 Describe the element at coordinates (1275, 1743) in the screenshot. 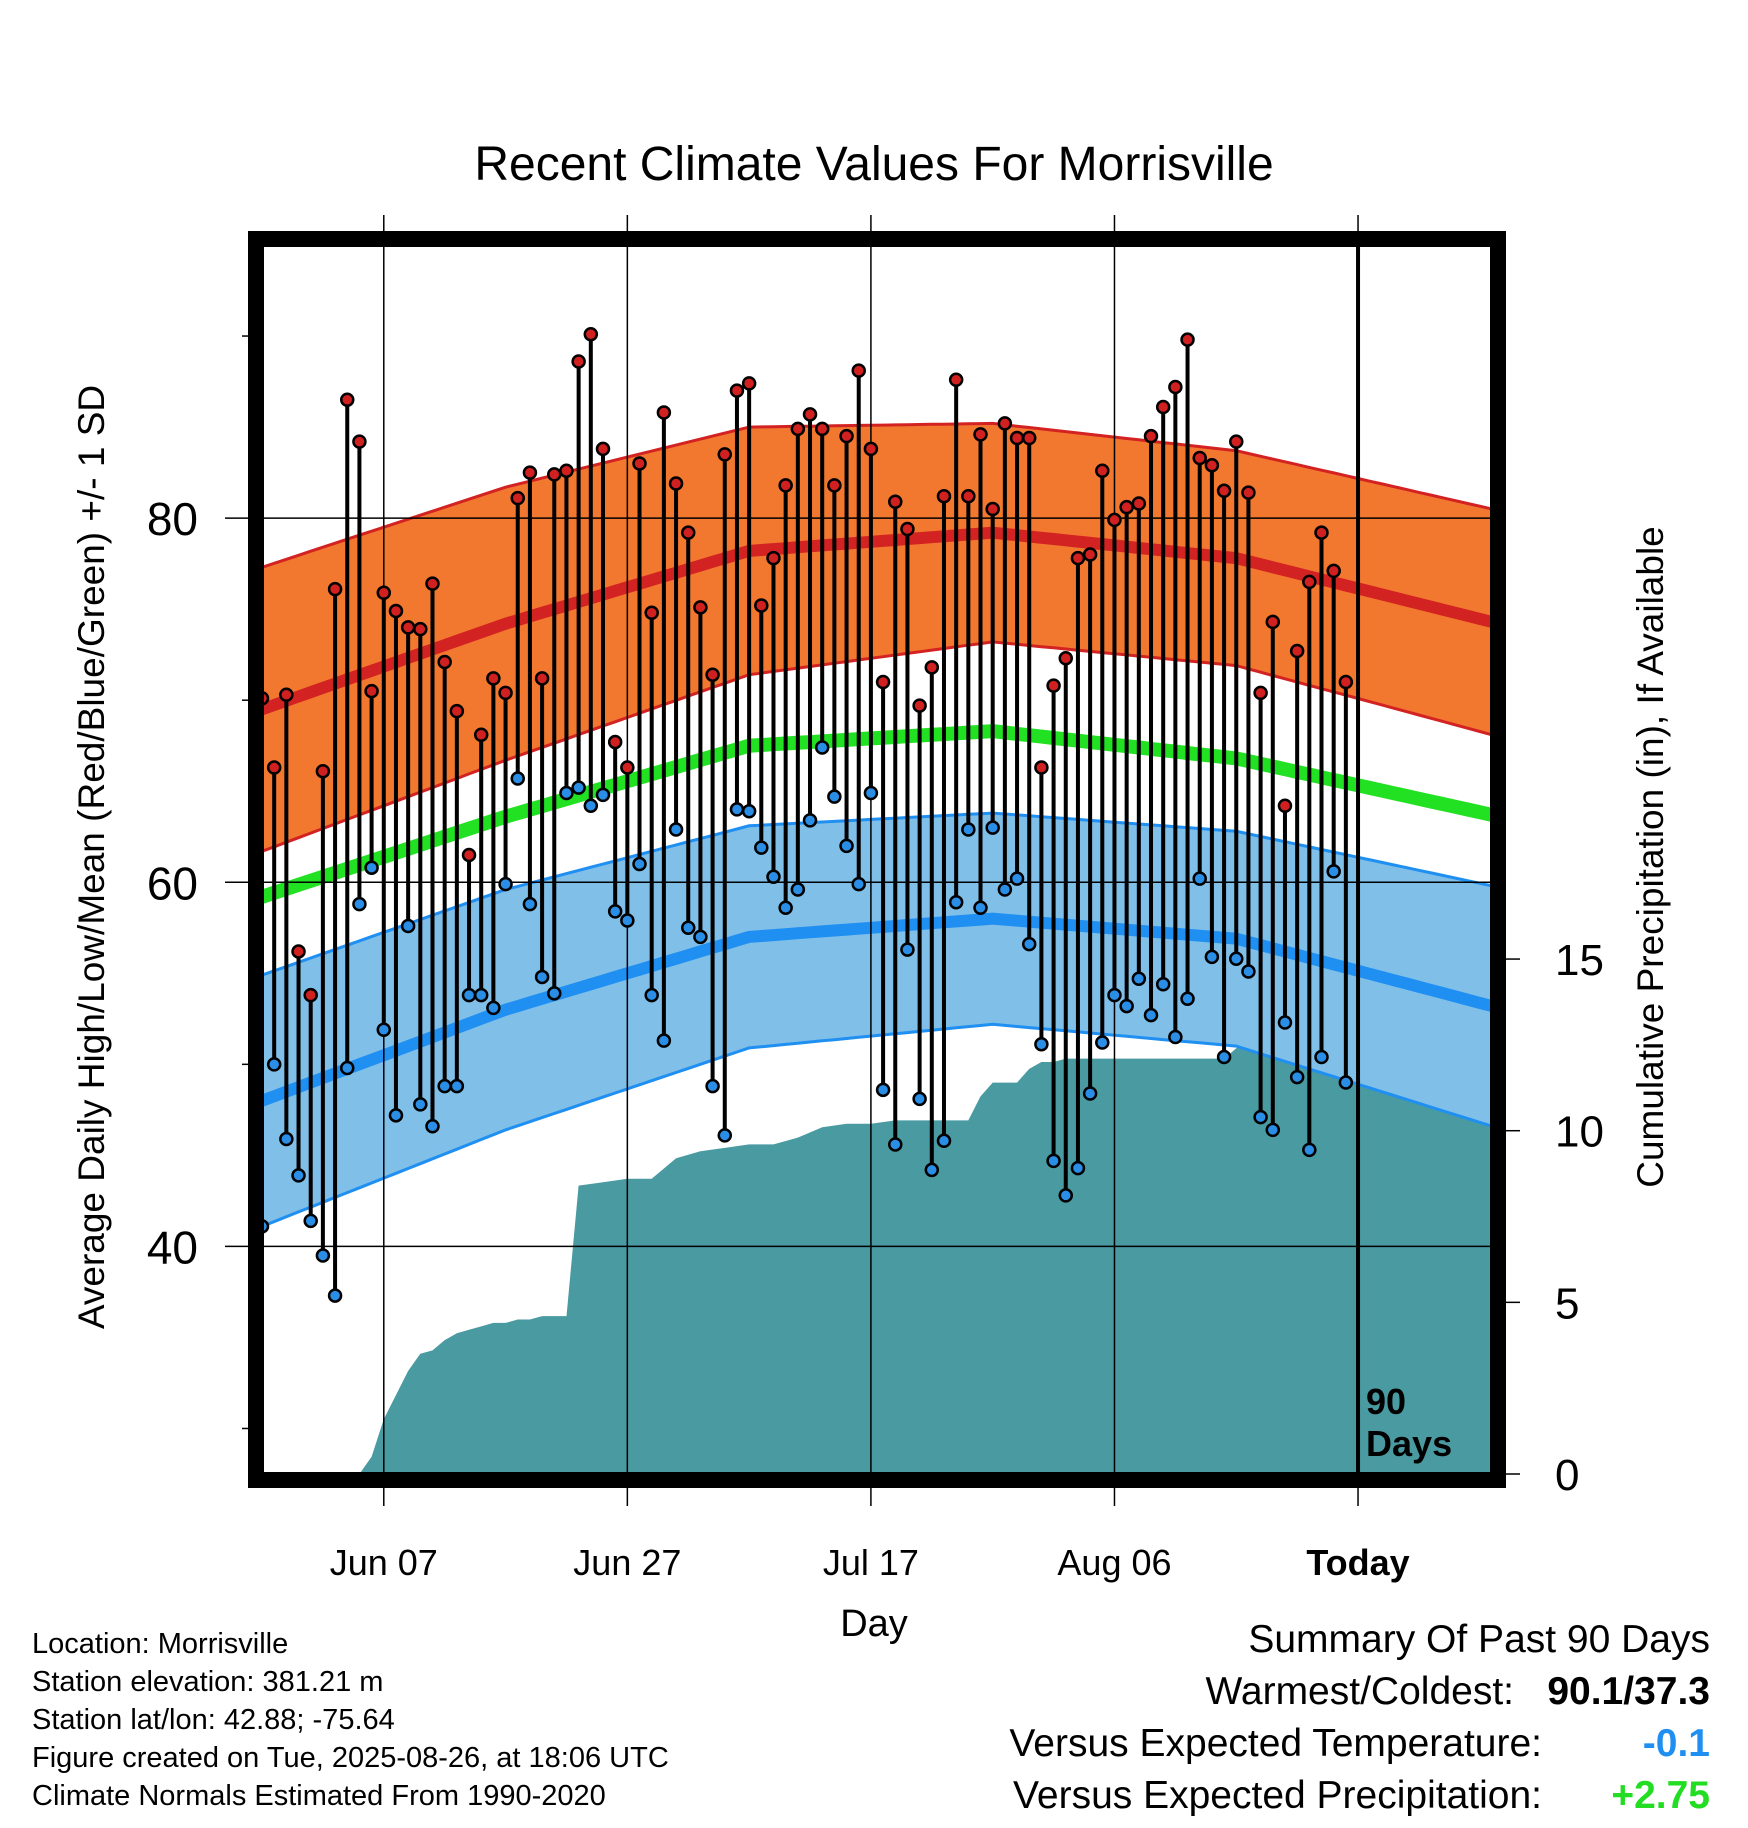

I see `temp-departure-label: Versus Expected Temperature:` at that location.